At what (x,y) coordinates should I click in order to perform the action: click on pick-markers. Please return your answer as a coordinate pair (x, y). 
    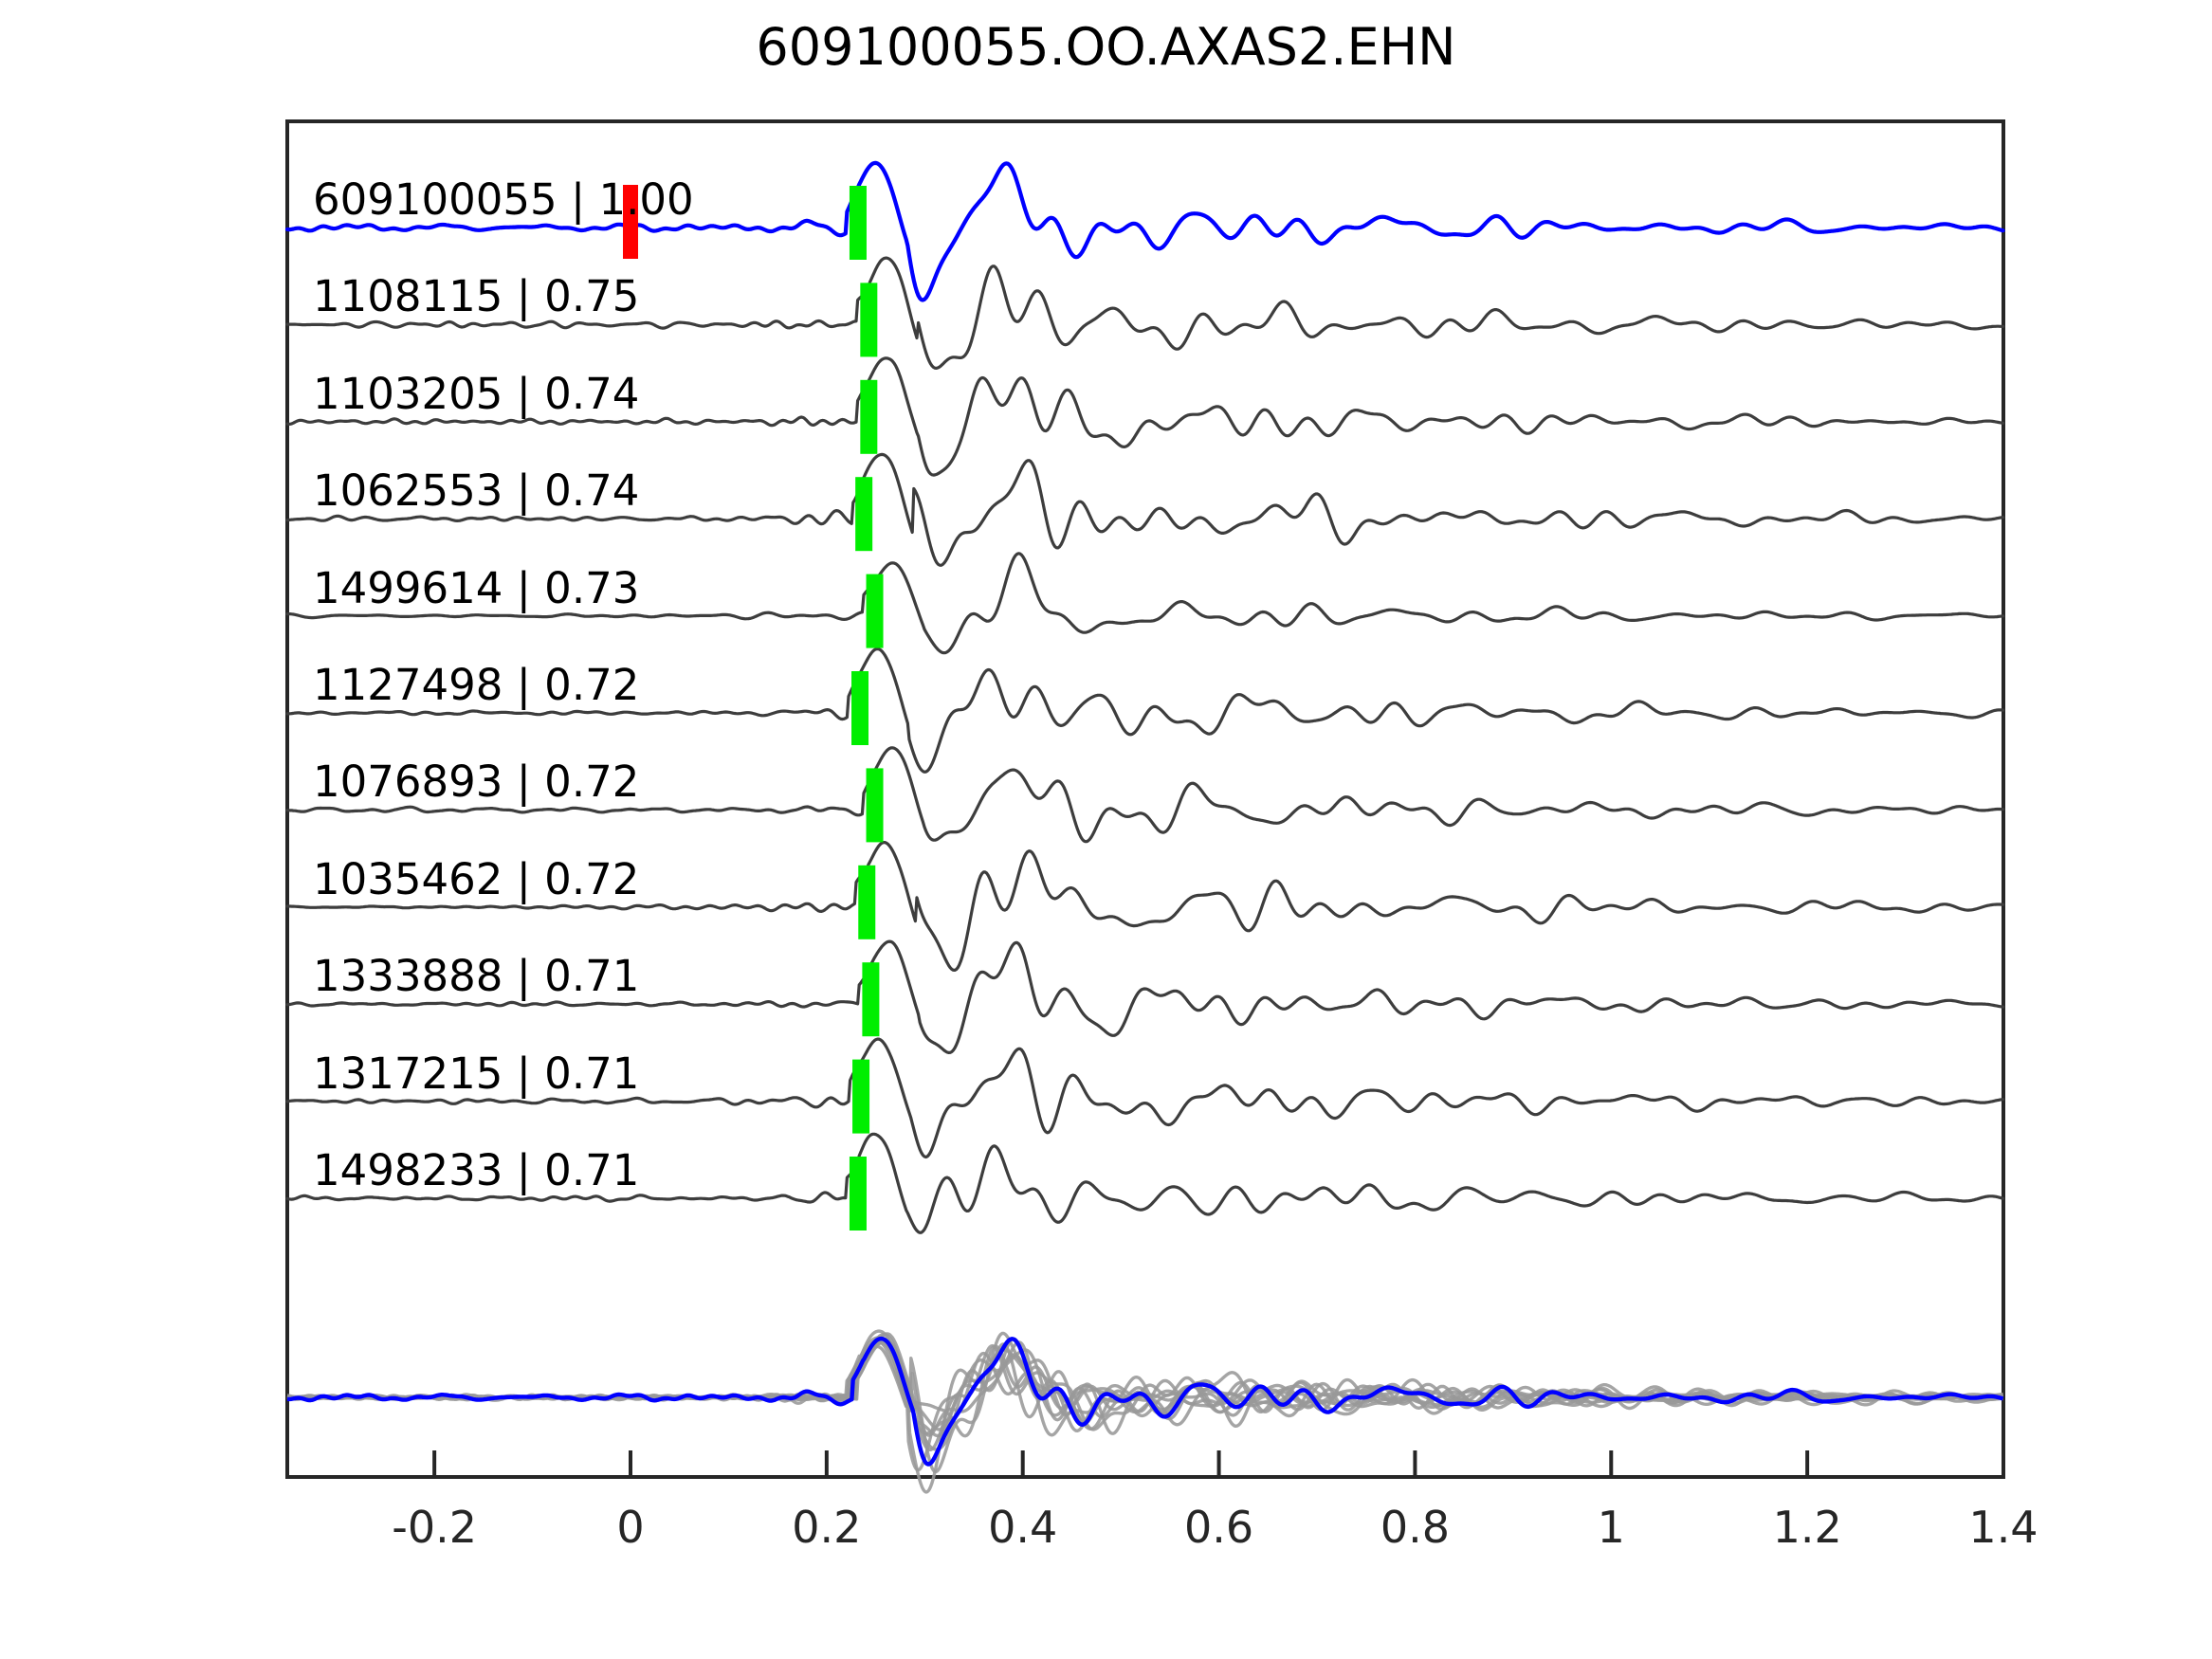
    Looking at the image, I should click on (753, 708).